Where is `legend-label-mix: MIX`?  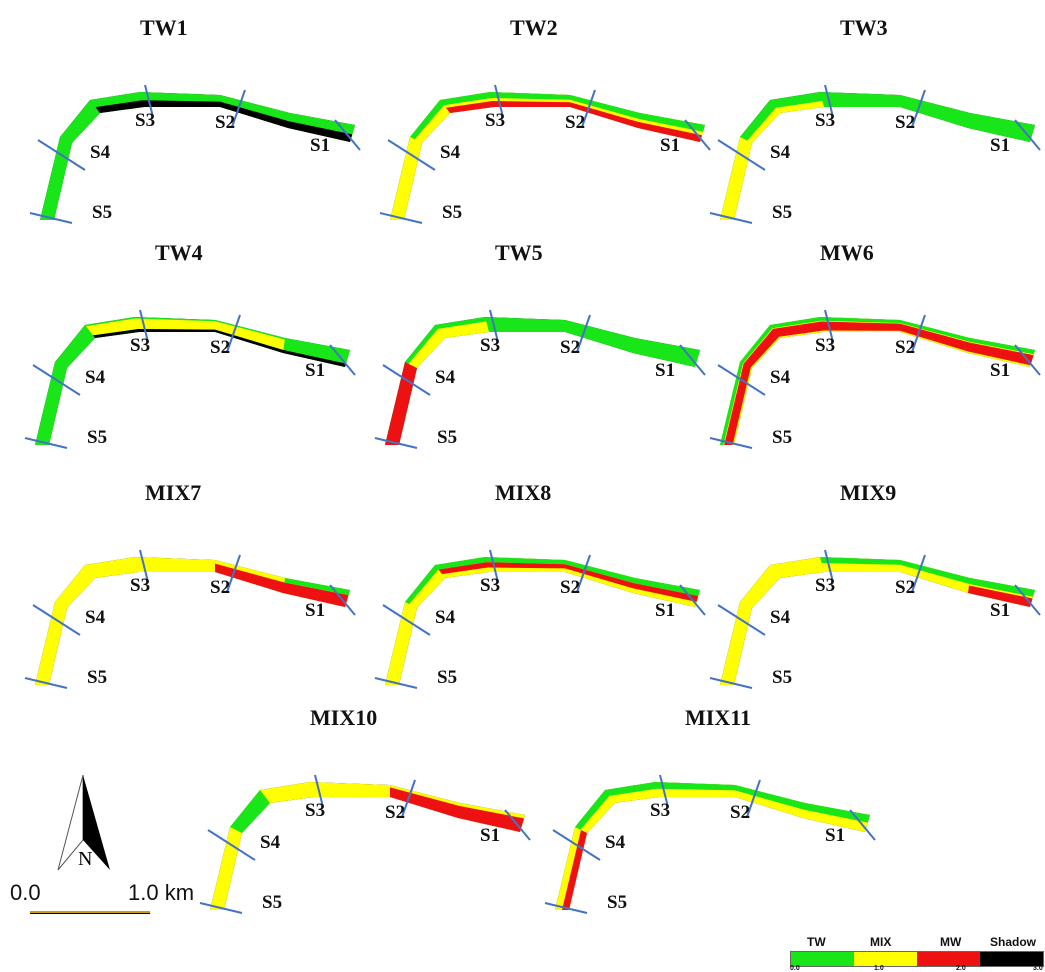
legend-label-mix: MIX is located at coordinates (880, 942).